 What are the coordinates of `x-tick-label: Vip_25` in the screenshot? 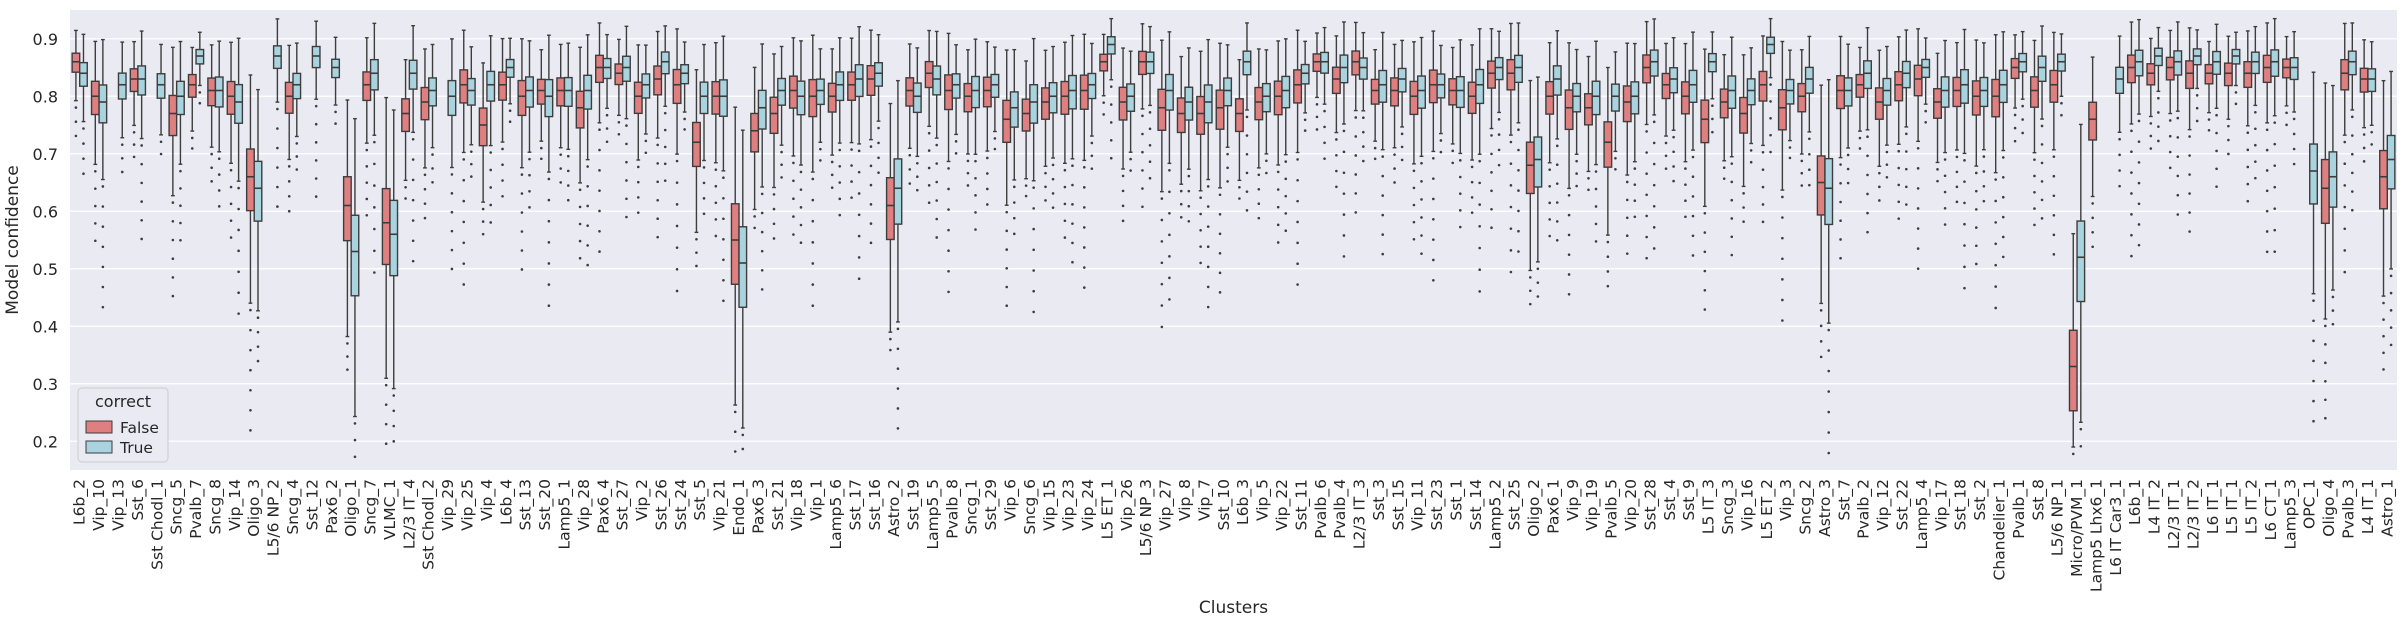 It's located at (468, 505).